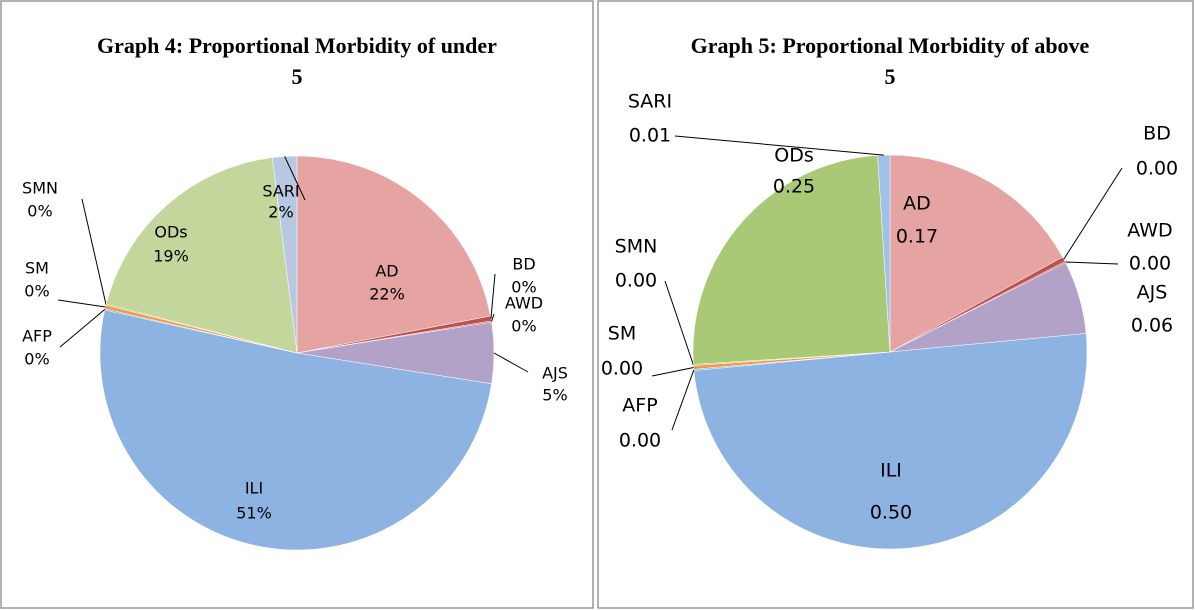  What do you see at coordinates (554, 395) in the screenshot?
I see `slice-value: 5%` at bounding box center [554, 395].